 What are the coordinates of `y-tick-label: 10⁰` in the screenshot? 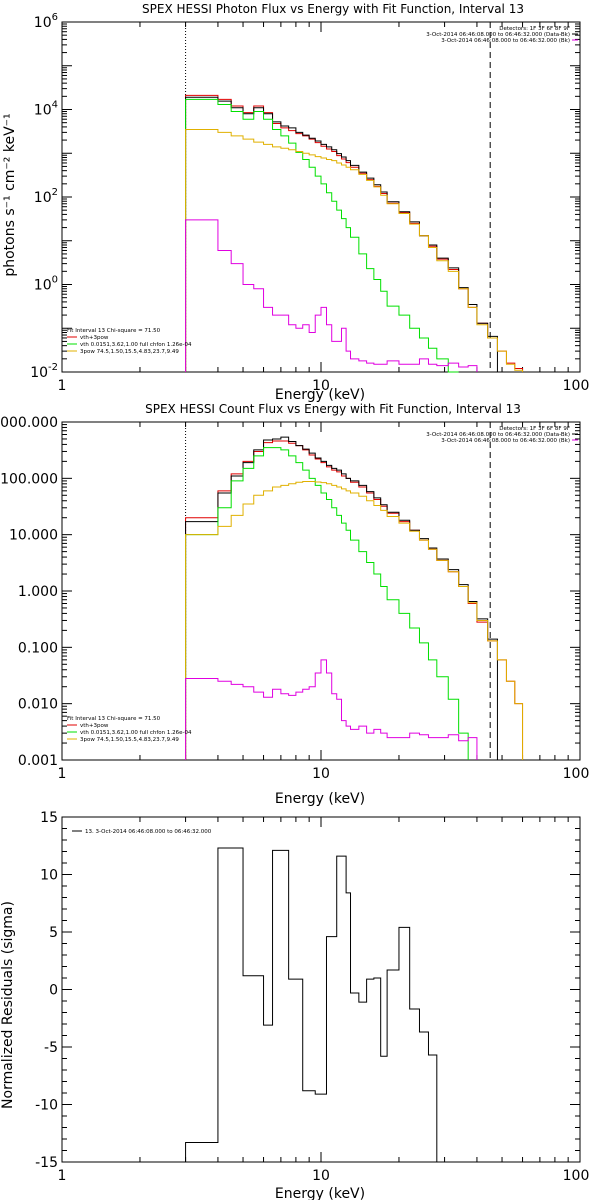 It's located at (46, 284).